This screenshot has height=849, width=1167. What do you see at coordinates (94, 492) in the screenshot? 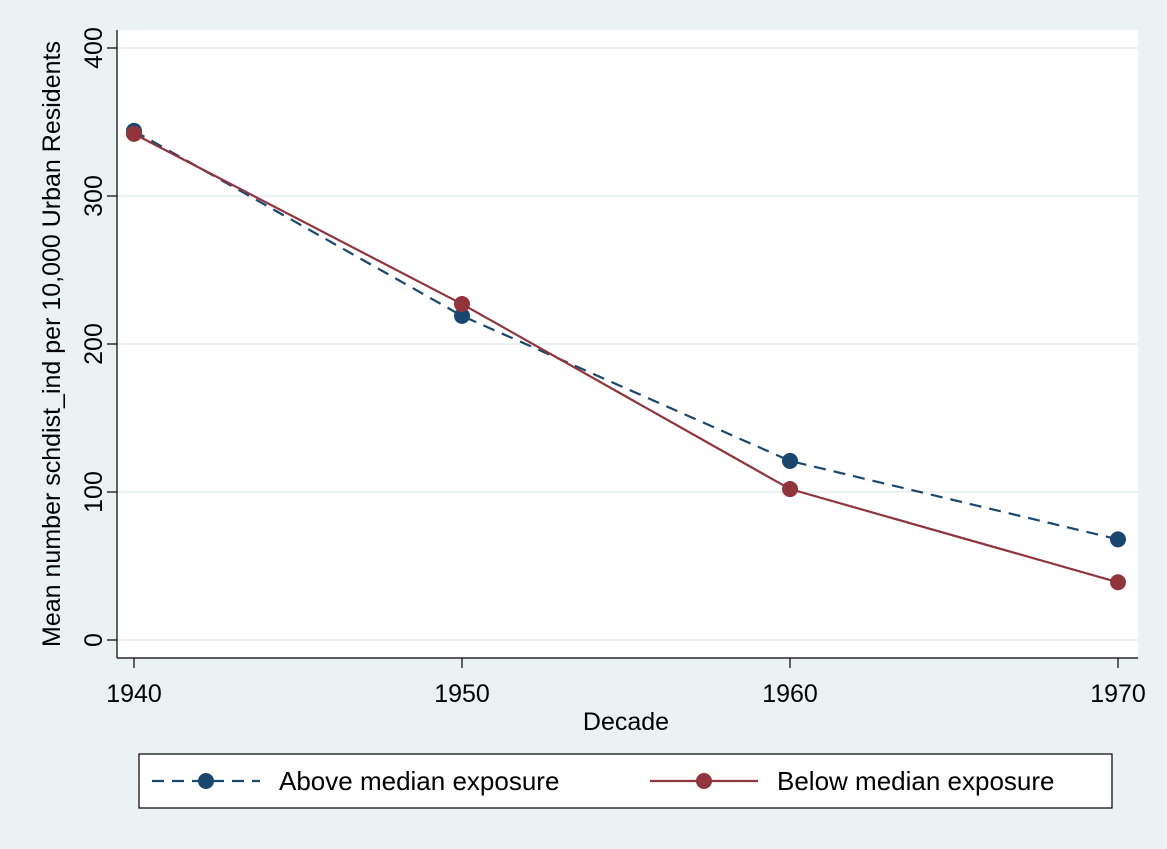
I see `y-tick-label: 100` at bounding box center [94, 492].